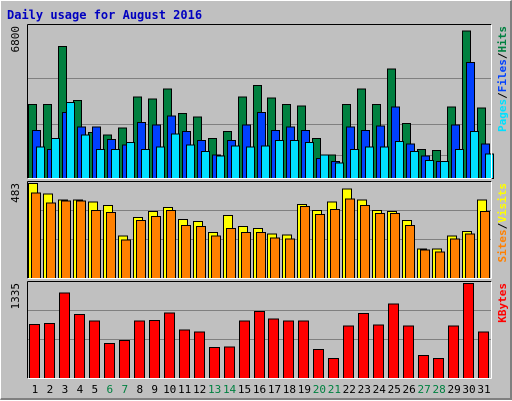  I want to click on legend-entry-files: Files, so click(502, 75).